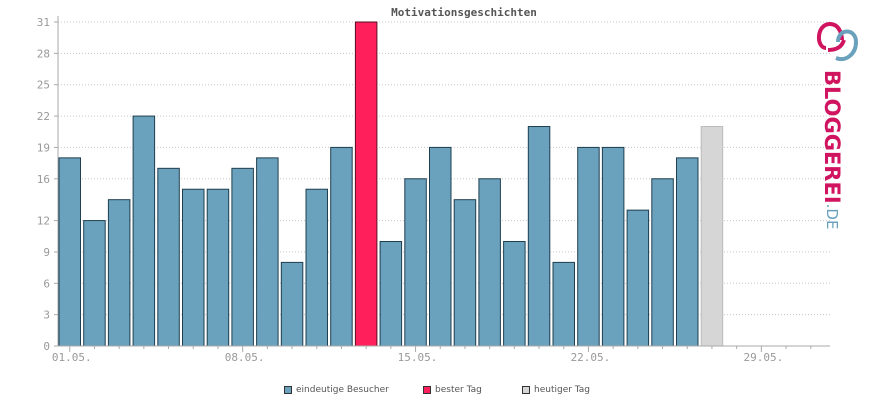 Image resolution: width=870 pixels, height=400 pixels. I want to click on legend-item-today: heutiger Tag, so click(556, 390).